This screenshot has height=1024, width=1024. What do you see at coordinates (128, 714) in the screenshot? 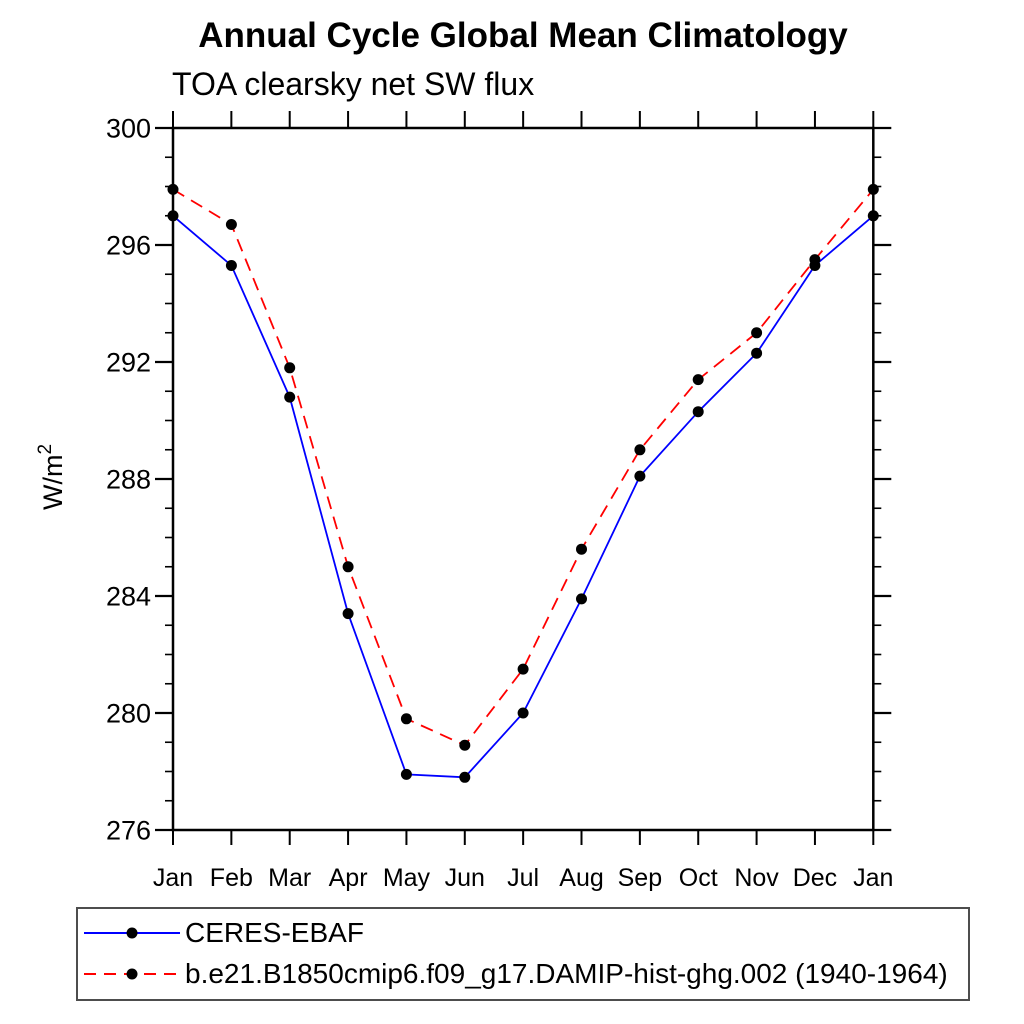
I see `y-tick-label: 280` at bounding box center [128, 714].